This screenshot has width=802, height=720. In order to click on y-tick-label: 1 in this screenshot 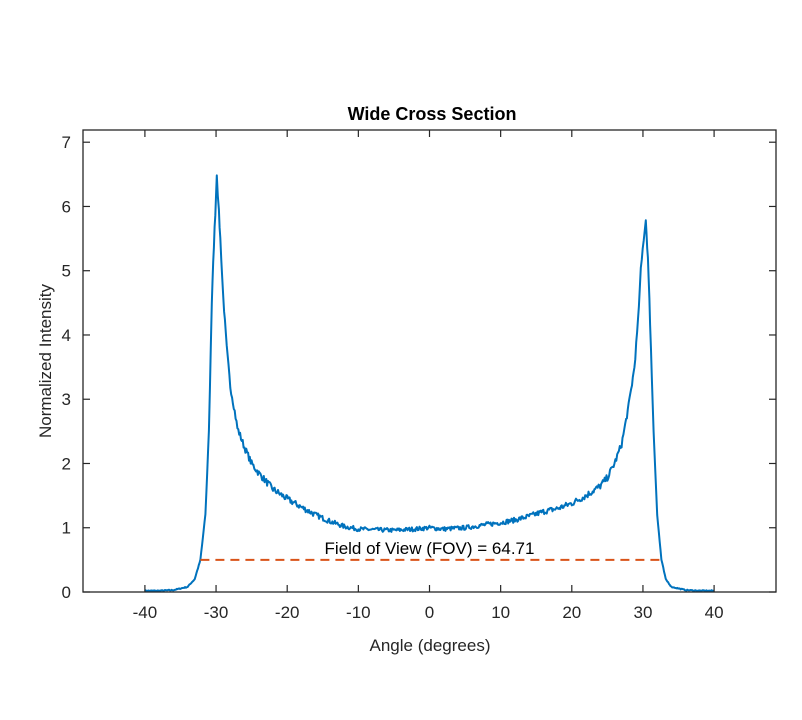, I will do `click(66, 528)`.